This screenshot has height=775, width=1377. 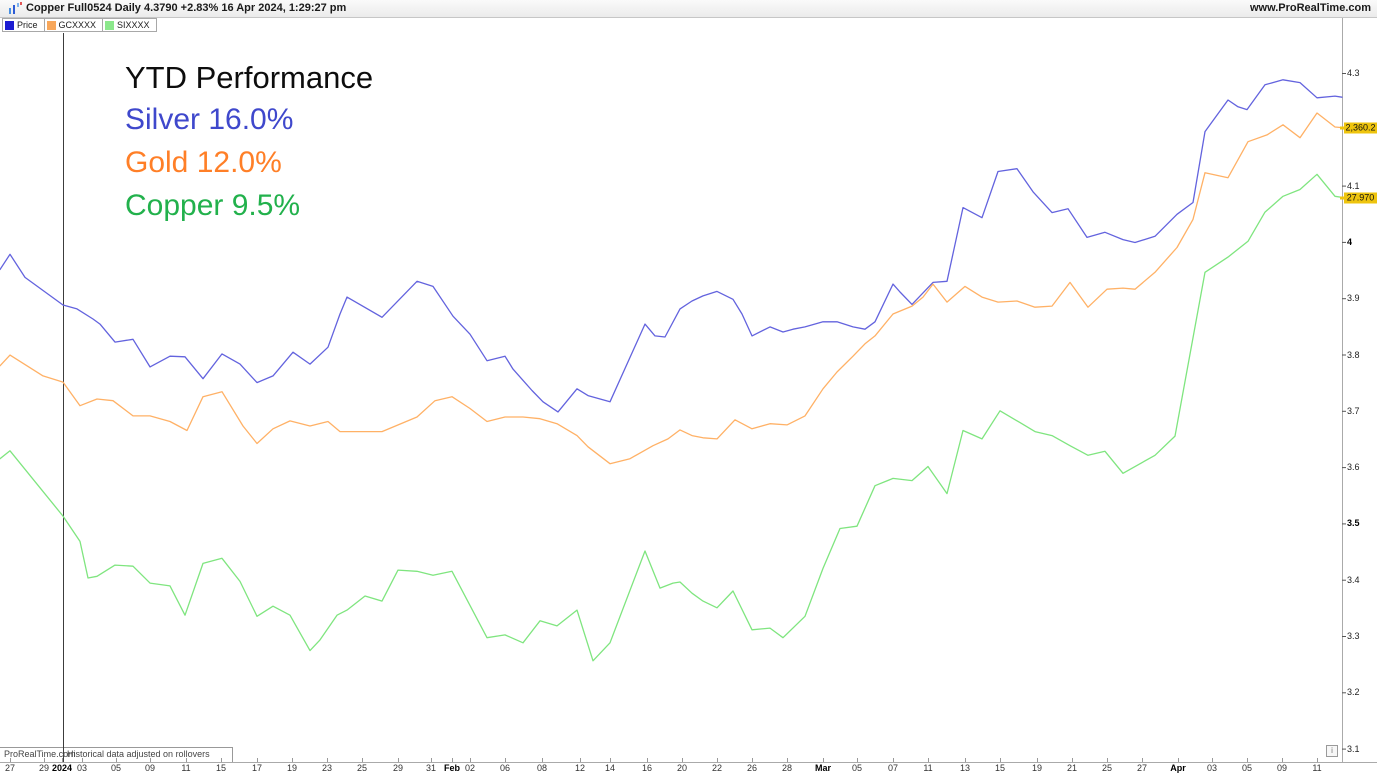 I want to click on x-axis-label: 26, so click(x=752, y=768).